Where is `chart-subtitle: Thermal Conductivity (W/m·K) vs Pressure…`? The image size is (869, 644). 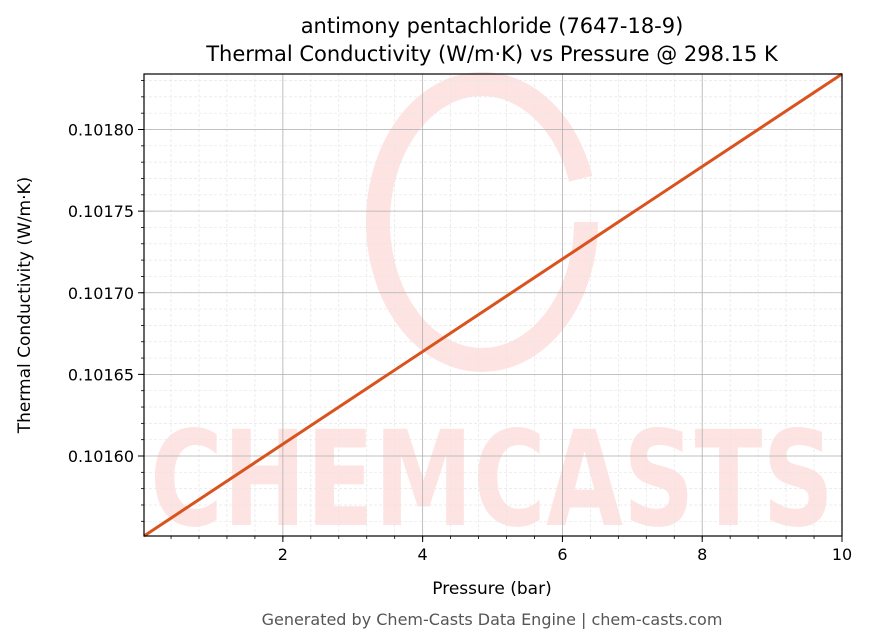
chart-subtitle: Thermal Conductivity (W/m·K) vs Pressure… is located at coordinates (492, 54).